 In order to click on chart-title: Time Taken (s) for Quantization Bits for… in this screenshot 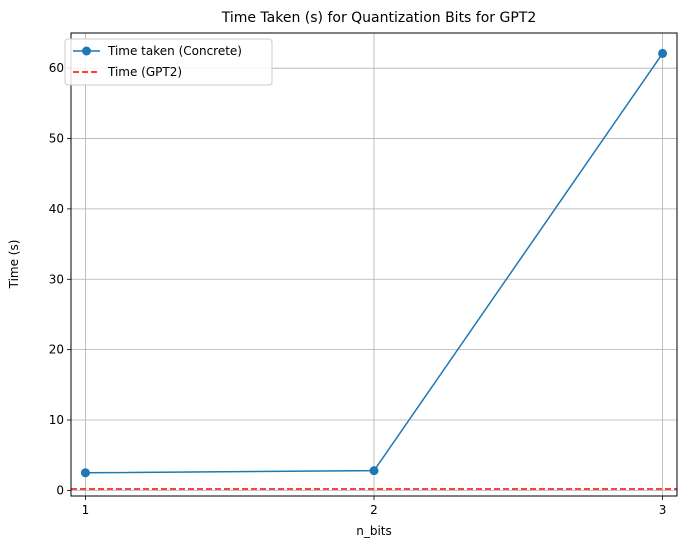, I will do `click(379, 18)`.